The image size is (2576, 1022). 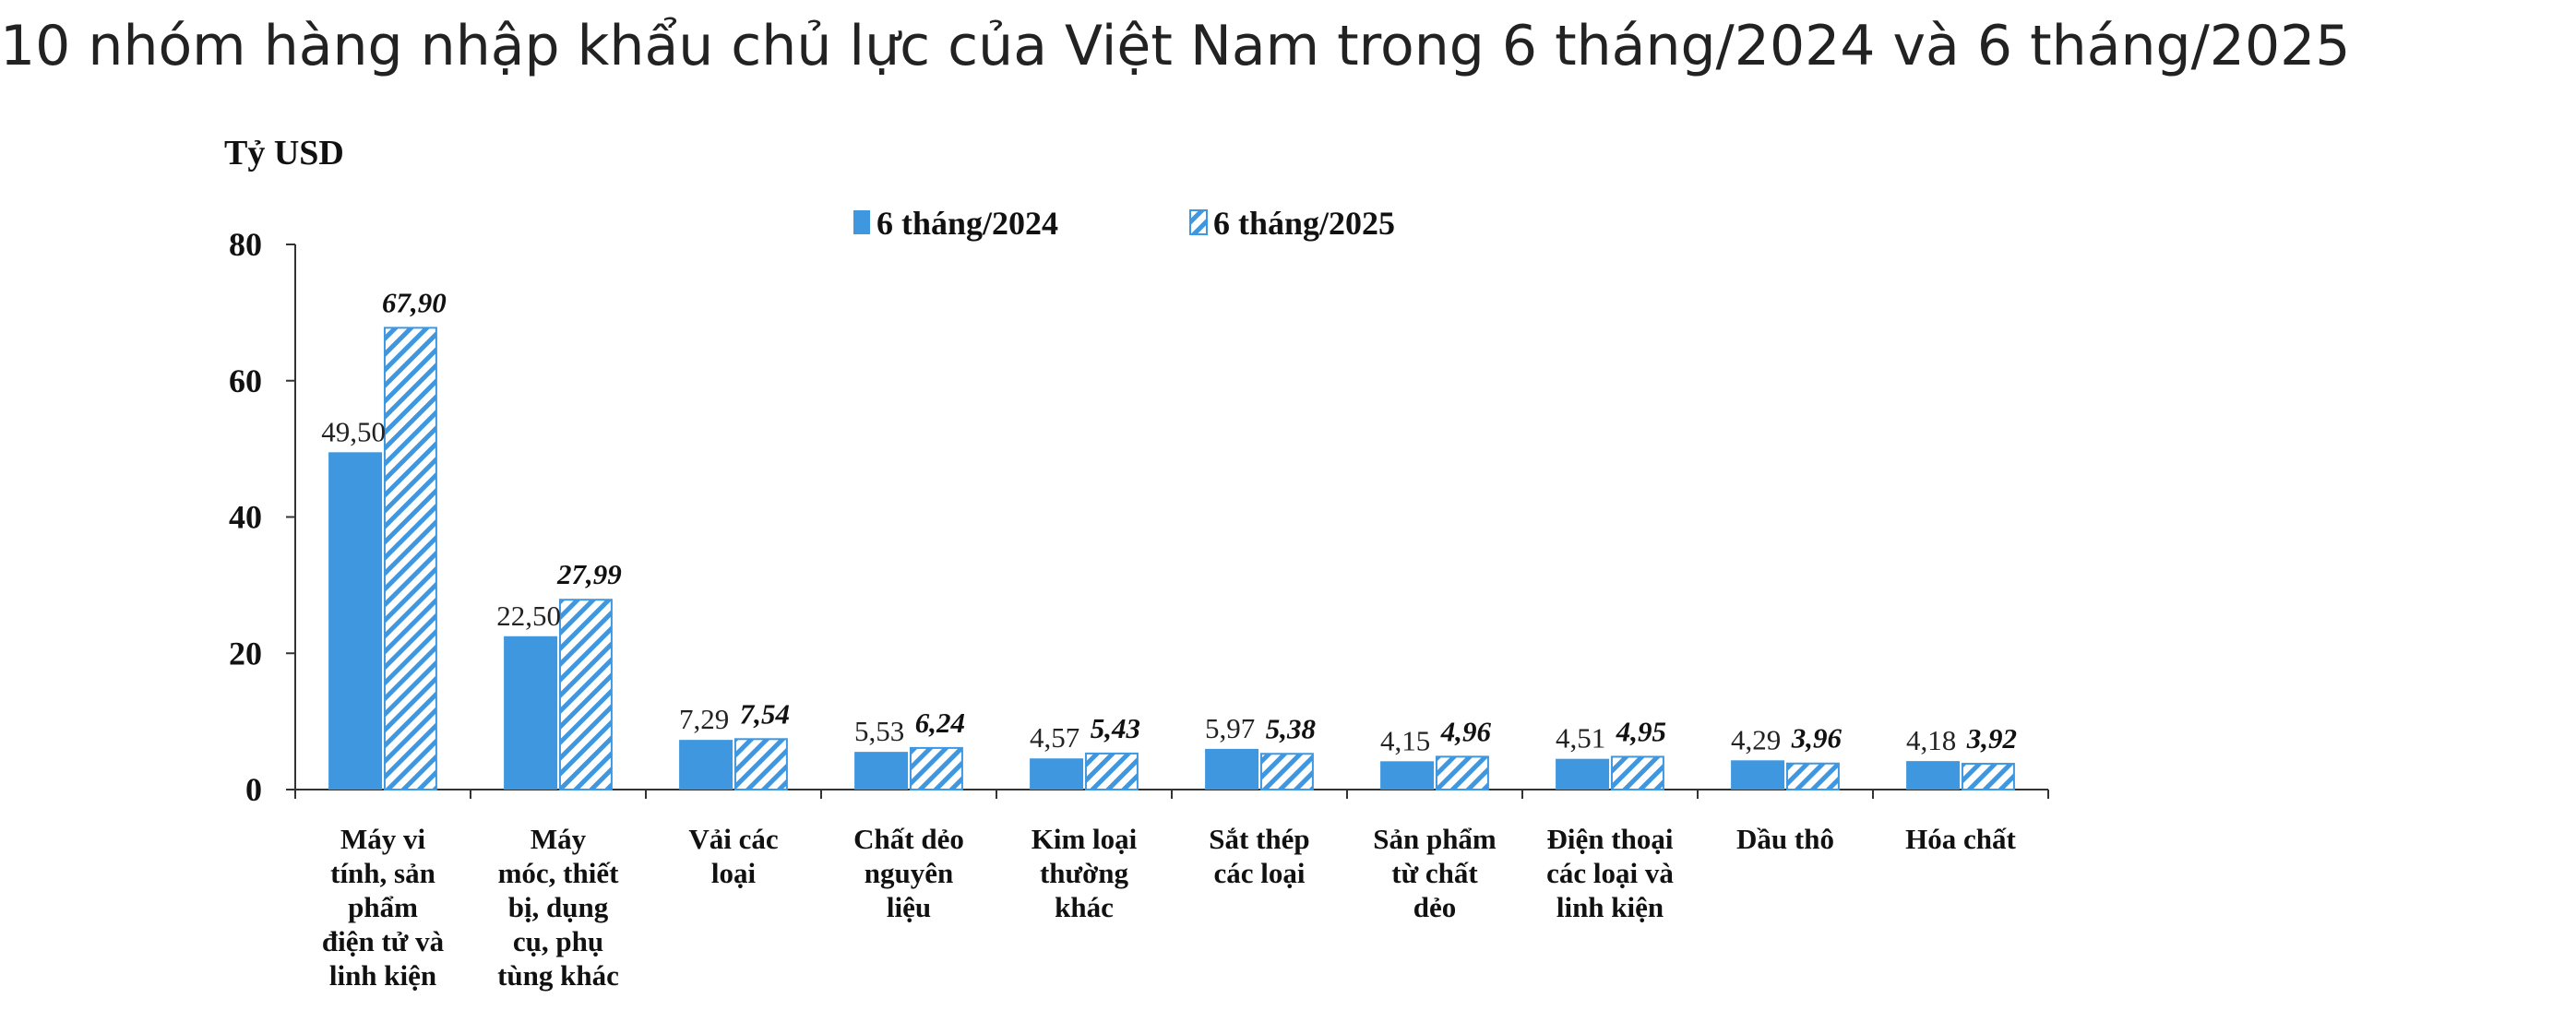 I want to click on y-tick-label: 0, so click(x=254, y=789).